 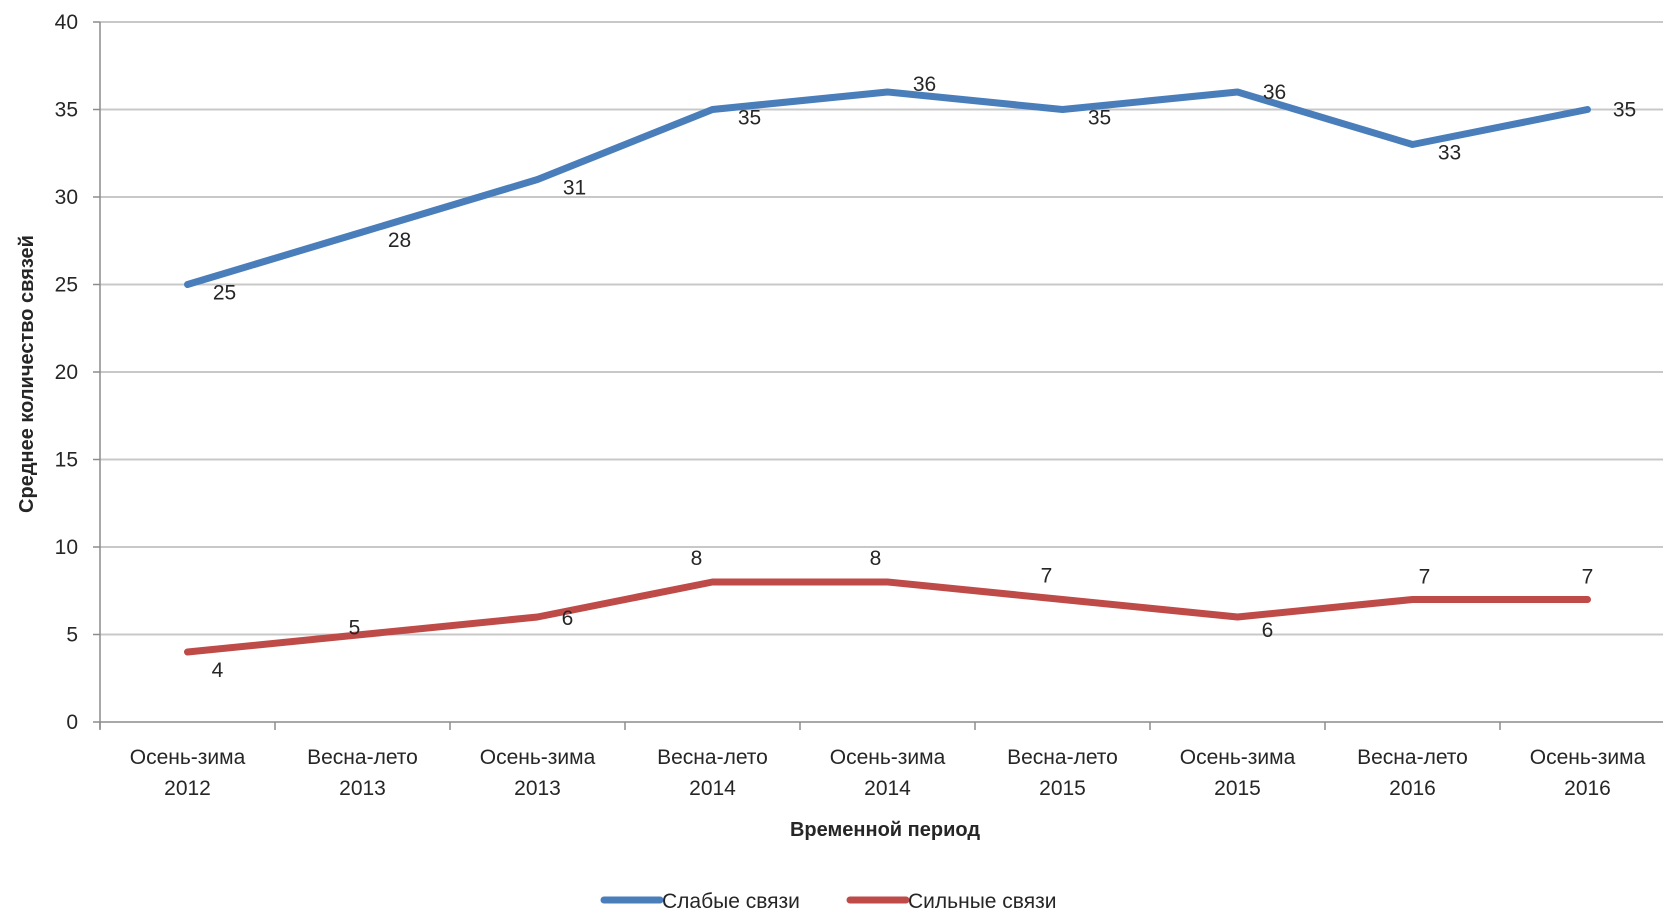 What do you see at coordinates (218, 670) in the screenshot?
I see `data-label: 4` at bounding box center [218, 670].